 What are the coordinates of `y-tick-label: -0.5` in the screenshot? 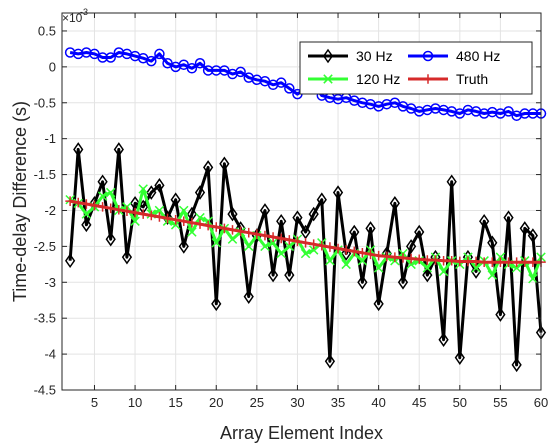 It's located at (45, 102).